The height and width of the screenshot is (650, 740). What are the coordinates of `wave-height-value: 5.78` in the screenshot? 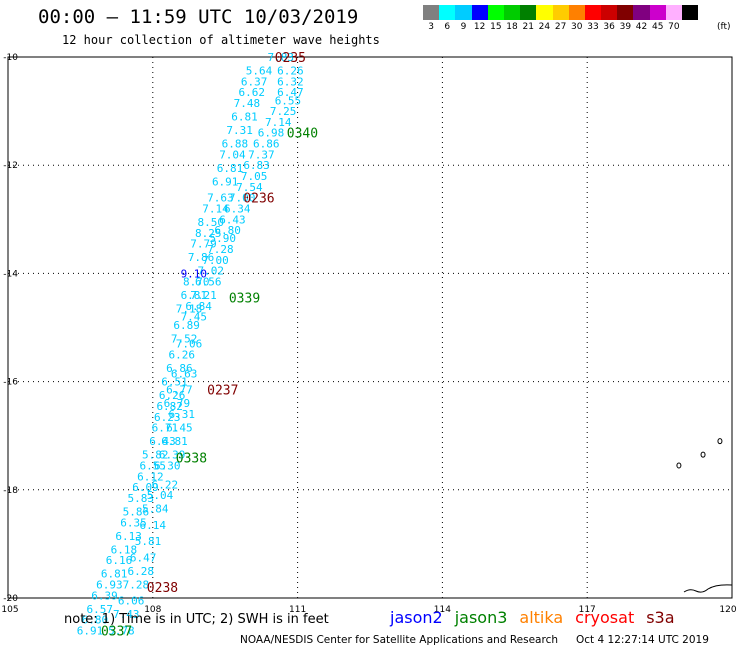 It's located at (121, 630).